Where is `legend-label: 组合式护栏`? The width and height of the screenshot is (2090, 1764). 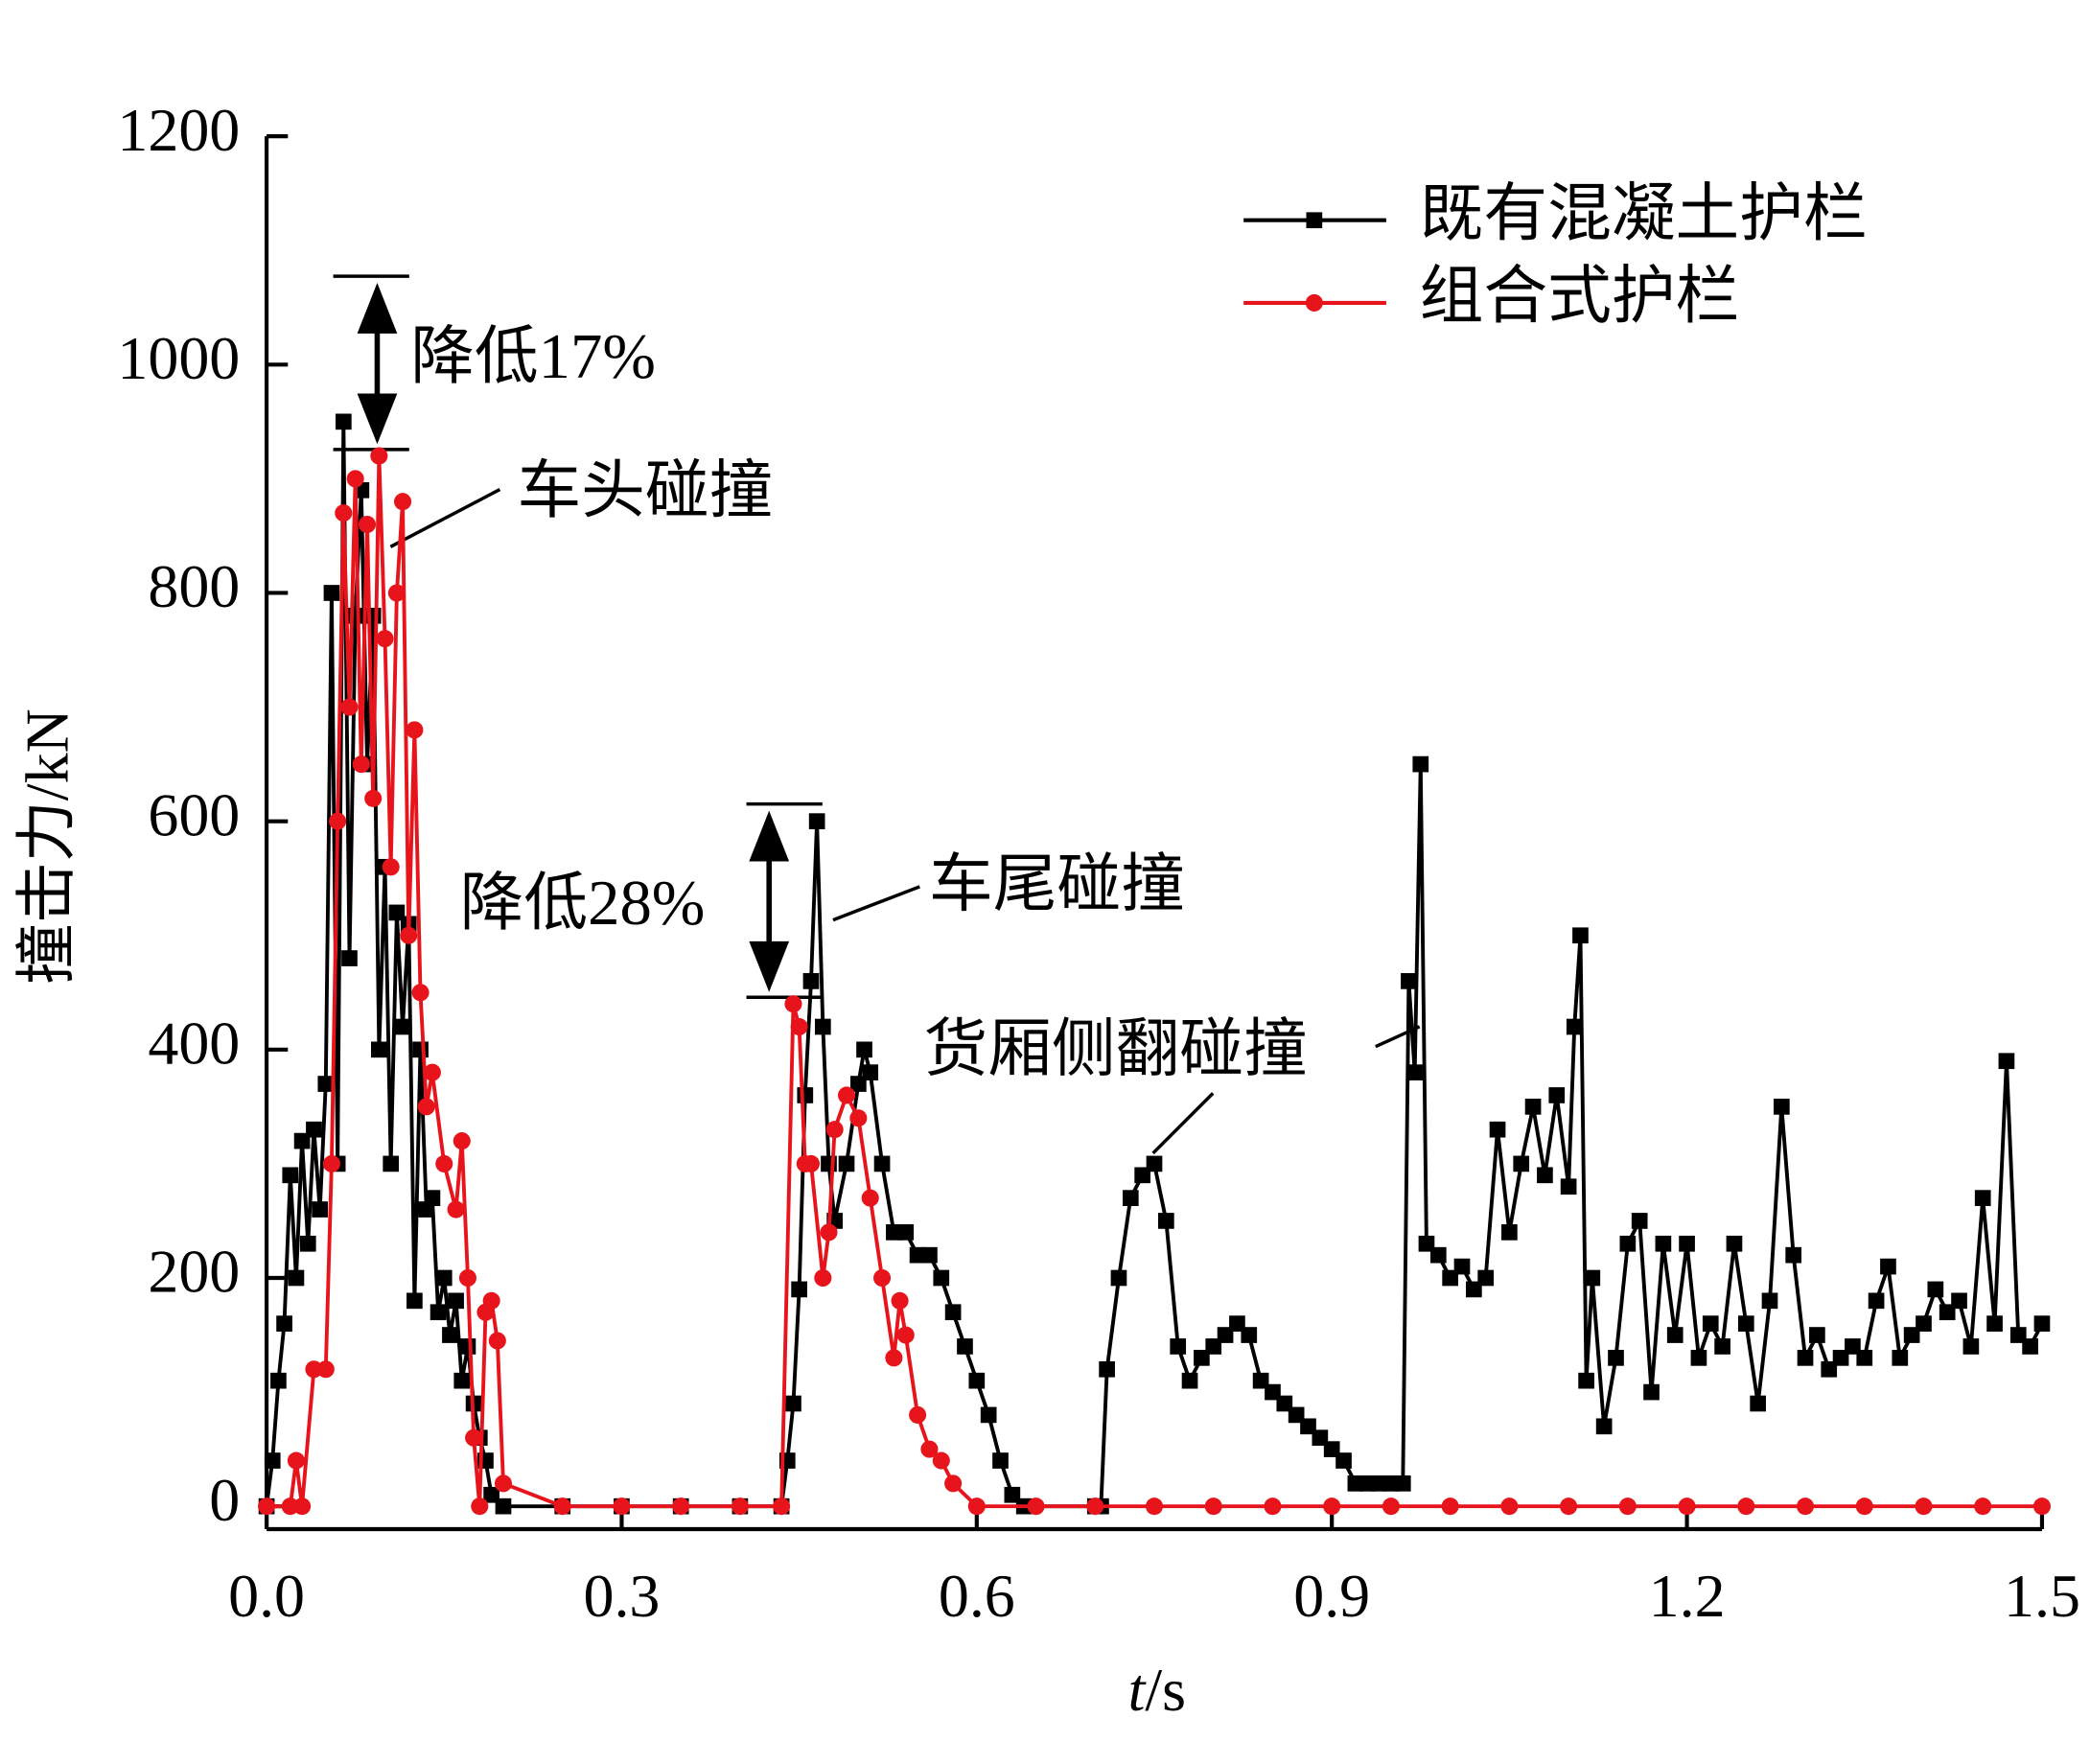 legend-label: 组合式护栏 is located at coordinates (1580, 297).